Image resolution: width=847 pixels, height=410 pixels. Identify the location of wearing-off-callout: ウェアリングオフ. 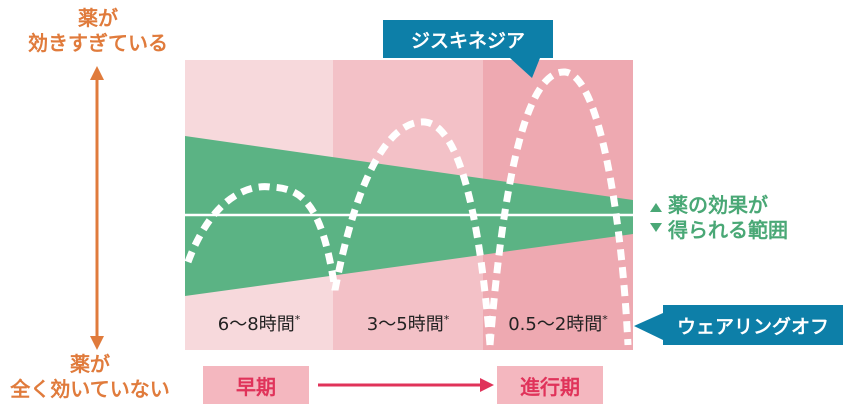
(753, 325).